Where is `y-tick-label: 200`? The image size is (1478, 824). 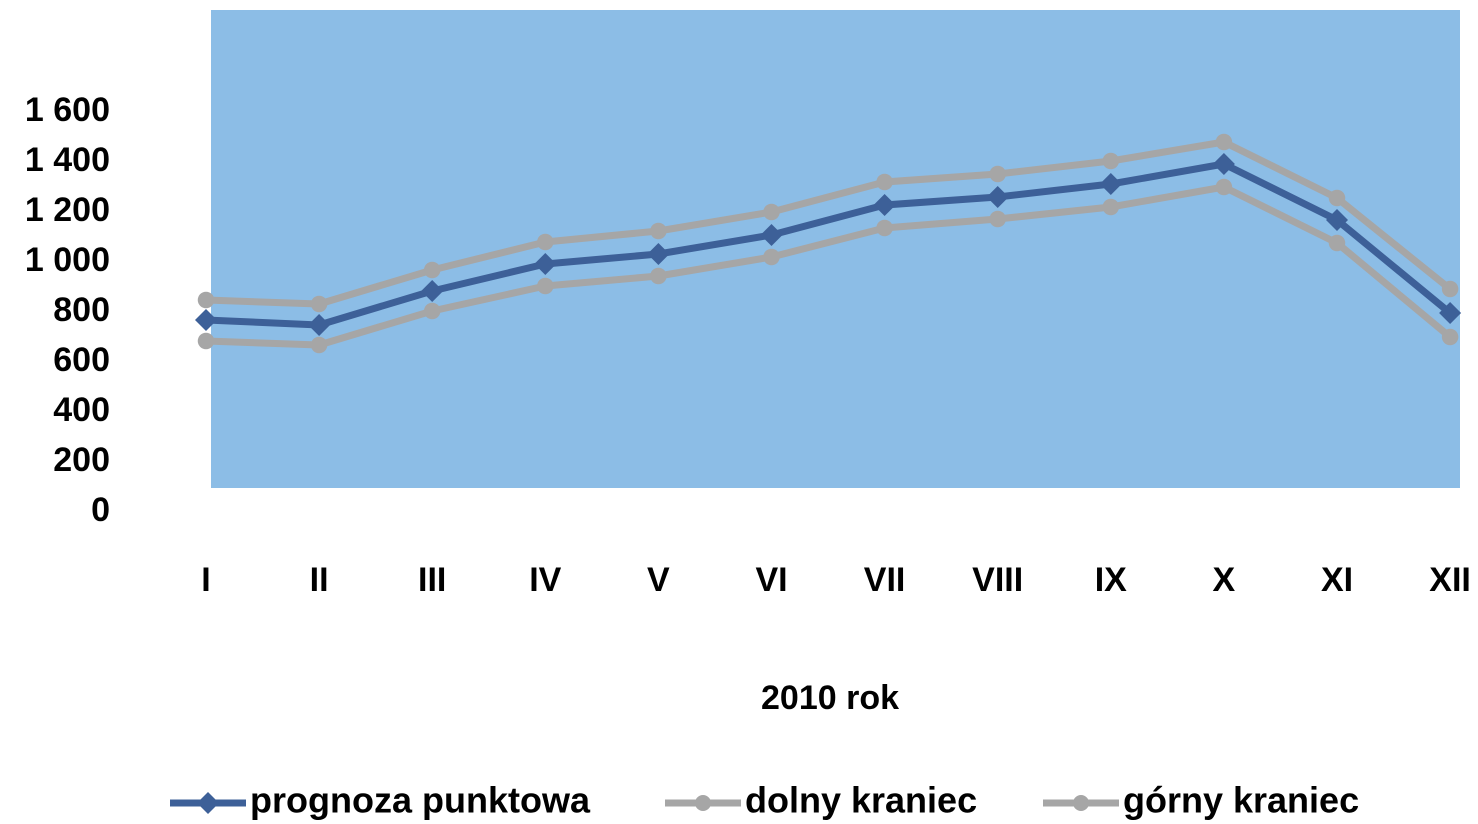 y-tick-label: 200 is located at coordinates (81, 460).